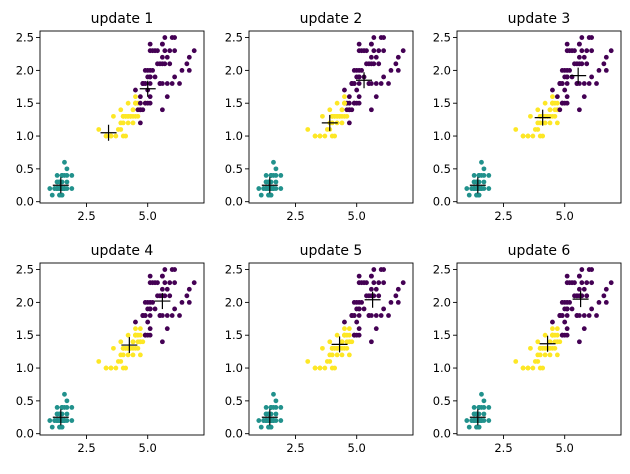 Image resolution: width=630 pixels, height=474 pixels. I want to click on y-tick-label: 0.0, so click(234, 434).